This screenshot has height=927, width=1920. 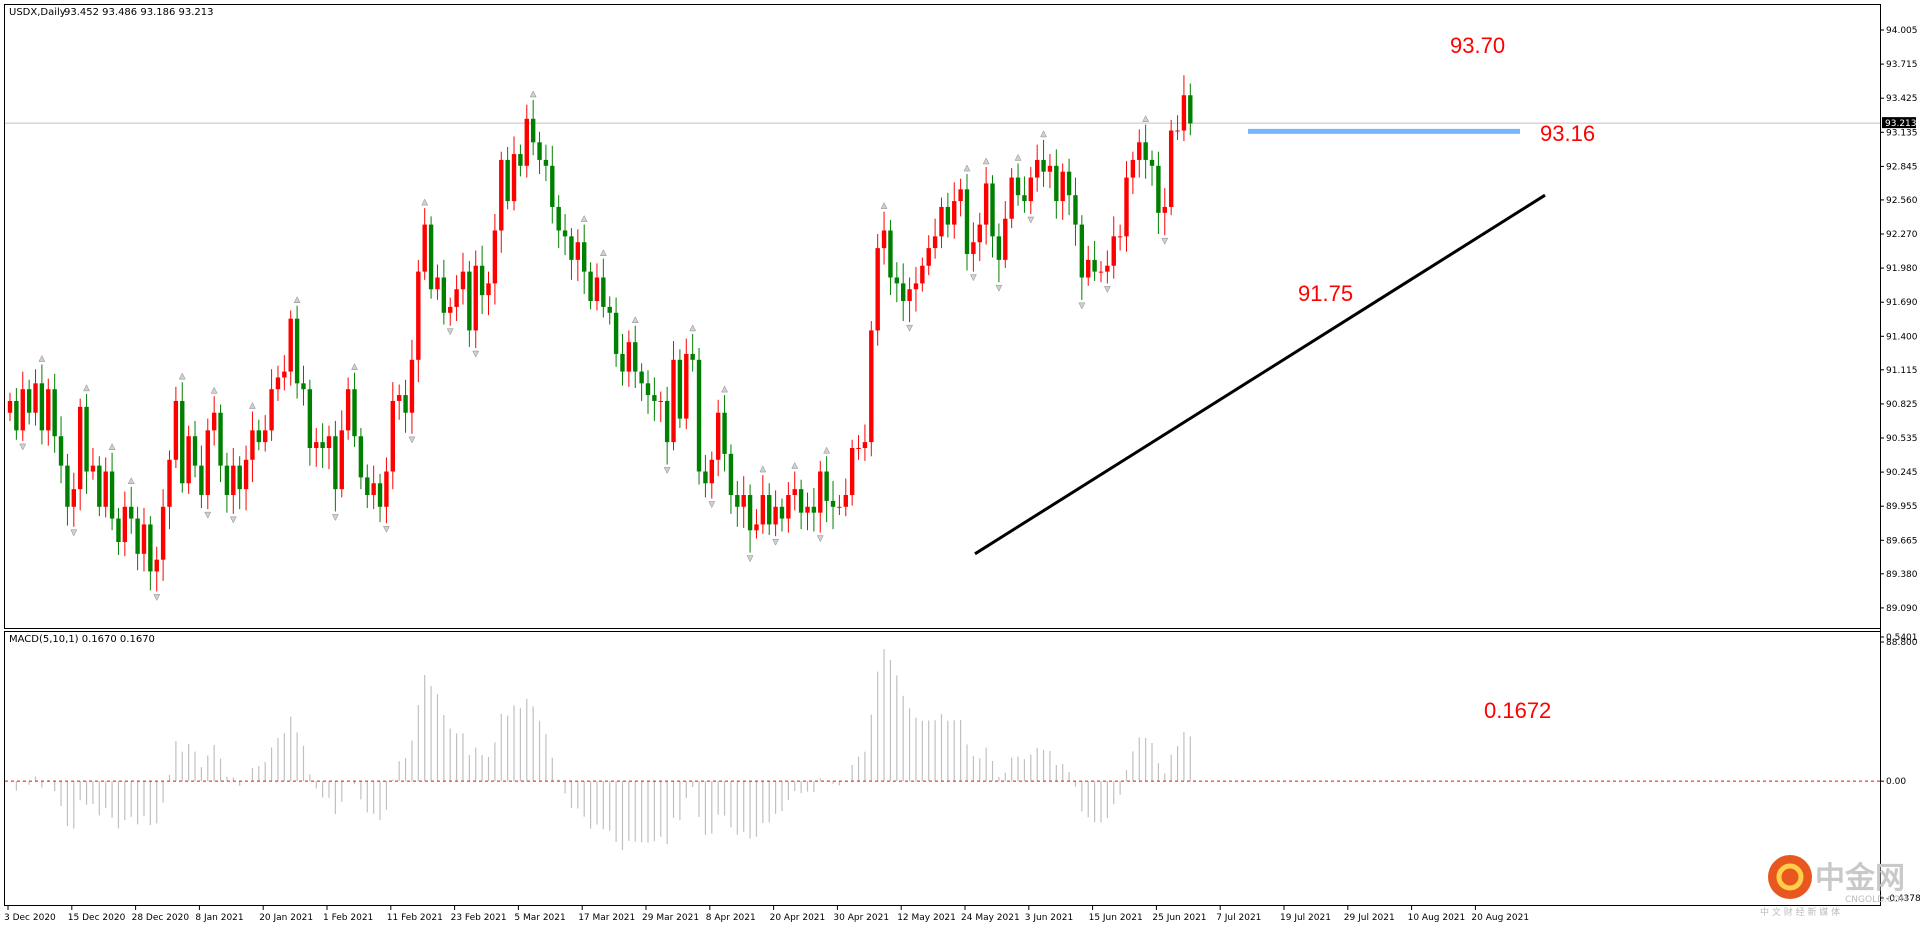 What do you see at coordinates (1567, 133) in the screenshot?
I see `annotation-resistance: 93.16` at bounding box center [1567, 133].